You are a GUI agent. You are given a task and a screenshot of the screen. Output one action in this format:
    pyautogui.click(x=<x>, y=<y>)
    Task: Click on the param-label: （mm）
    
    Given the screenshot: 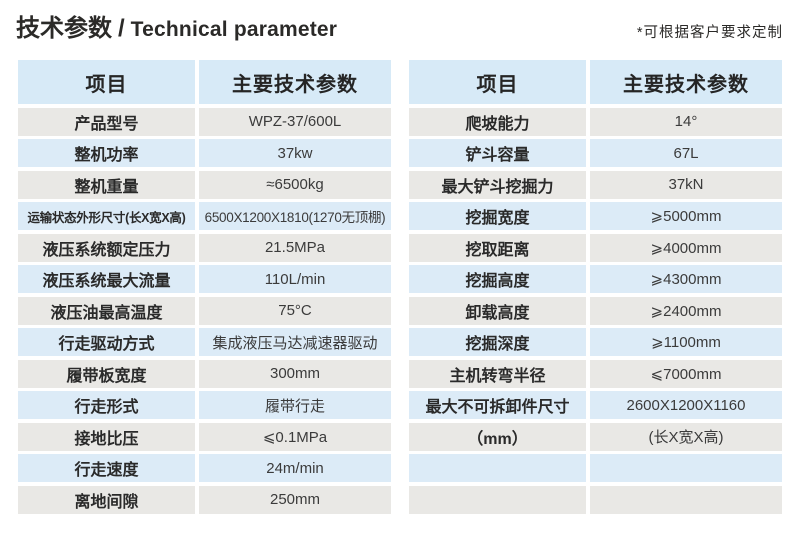 What is the action you would take?
    pyautogui.click(x=497, y=436)
    